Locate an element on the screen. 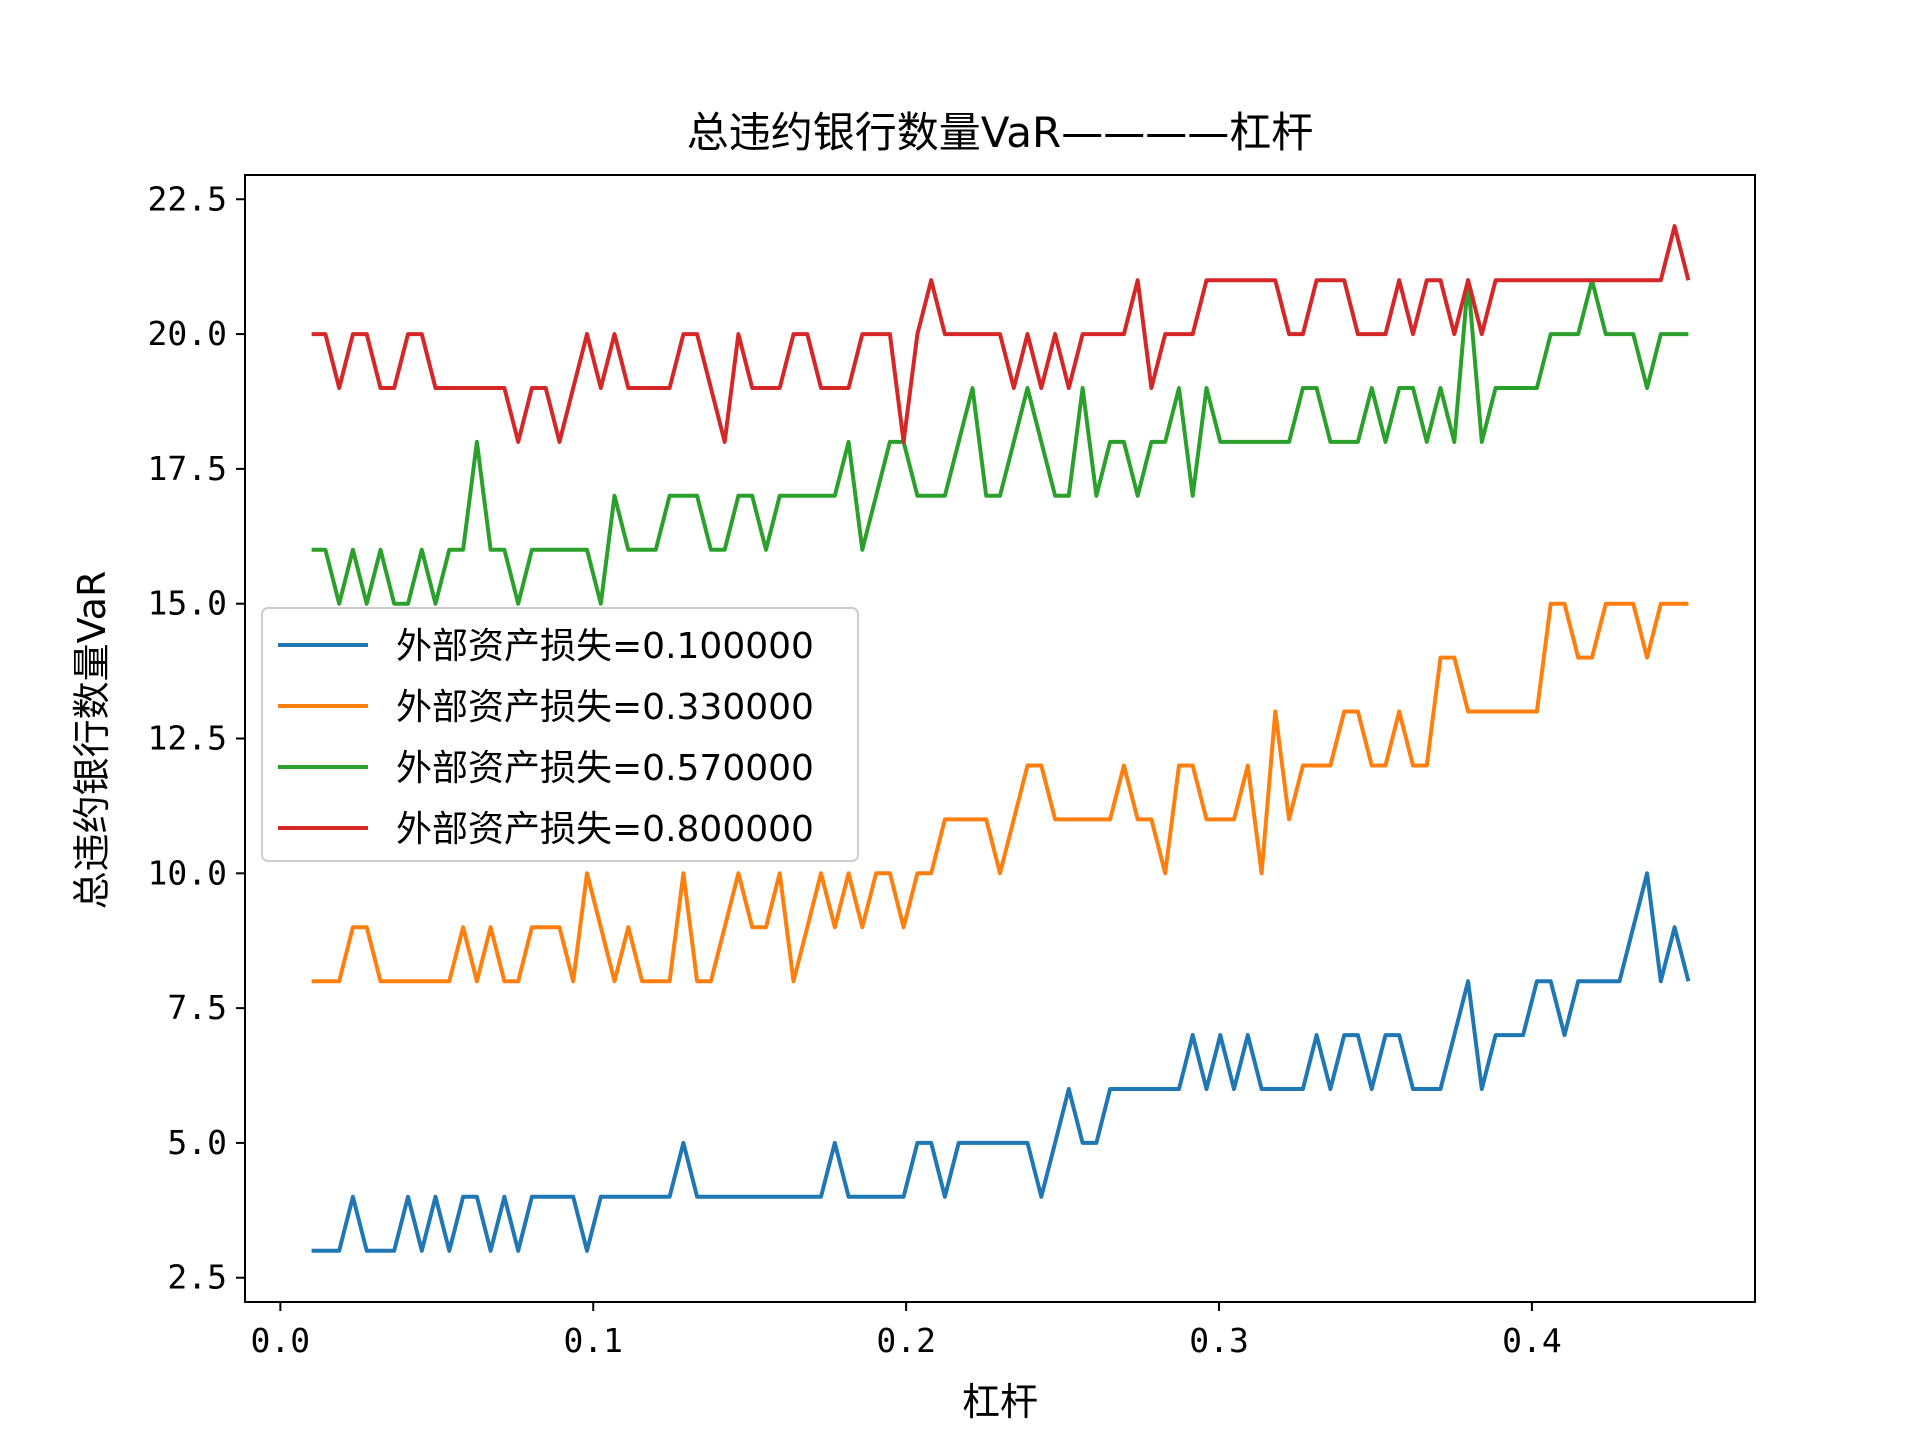 This screenshot has width=1920, height=1440. y-tick-label: 20.0 is located at coordinates (187, 333).